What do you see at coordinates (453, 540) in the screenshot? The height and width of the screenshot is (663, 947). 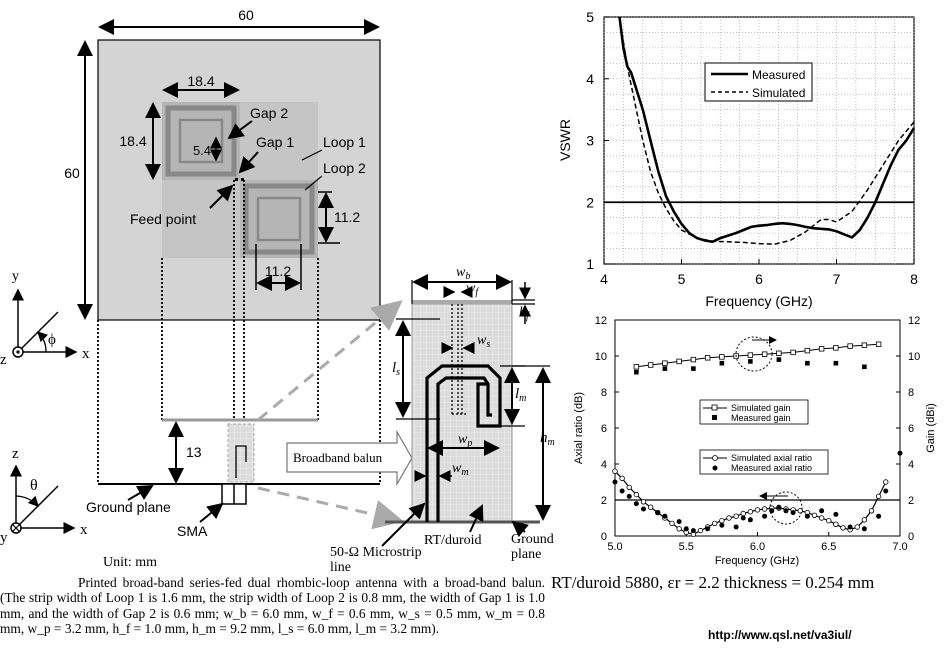 I see `label-rt-duroid: RT/duroid` at bounding box center [453, 540].